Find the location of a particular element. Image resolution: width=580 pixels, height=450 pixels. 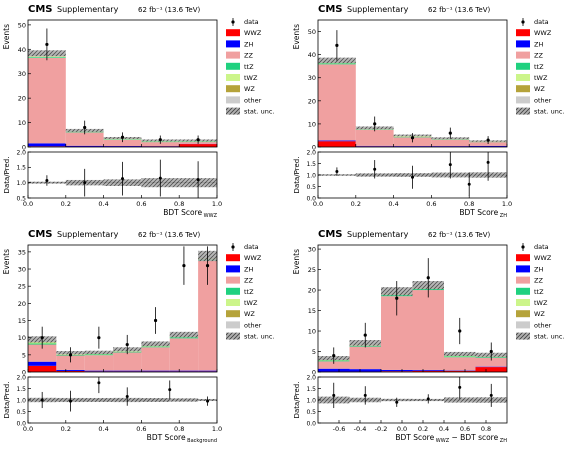

legend-label-zh: ZH is located at coordinates (538, 44).